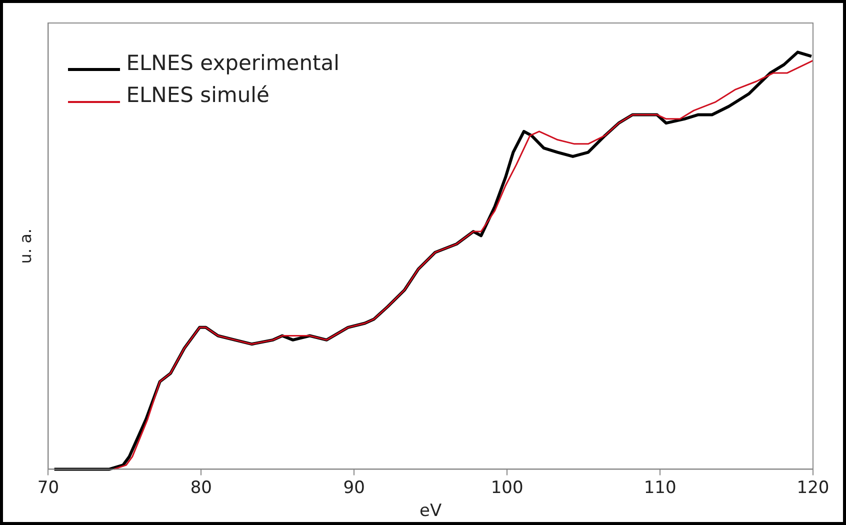 The image size is (846, 525). I want to click on x-tick-label: 80, so click(201, 488).